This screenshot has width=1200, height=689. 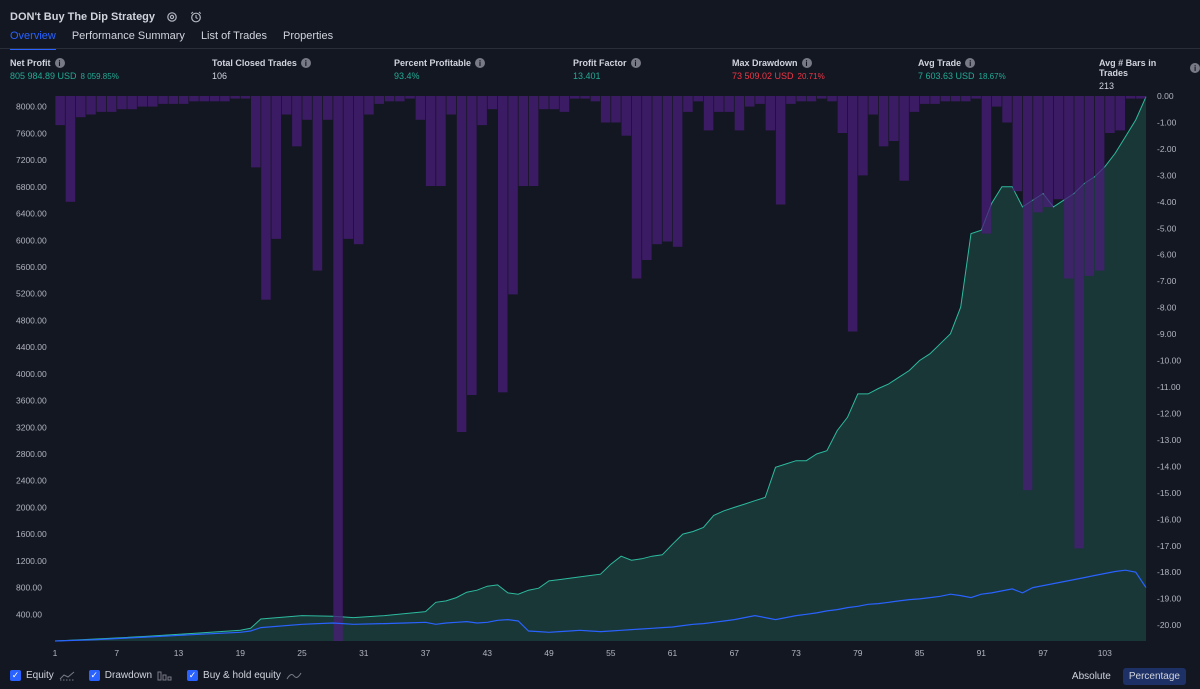 I want to click on right-axis-tick-label: -11.00, so click(x=1169, y=387).